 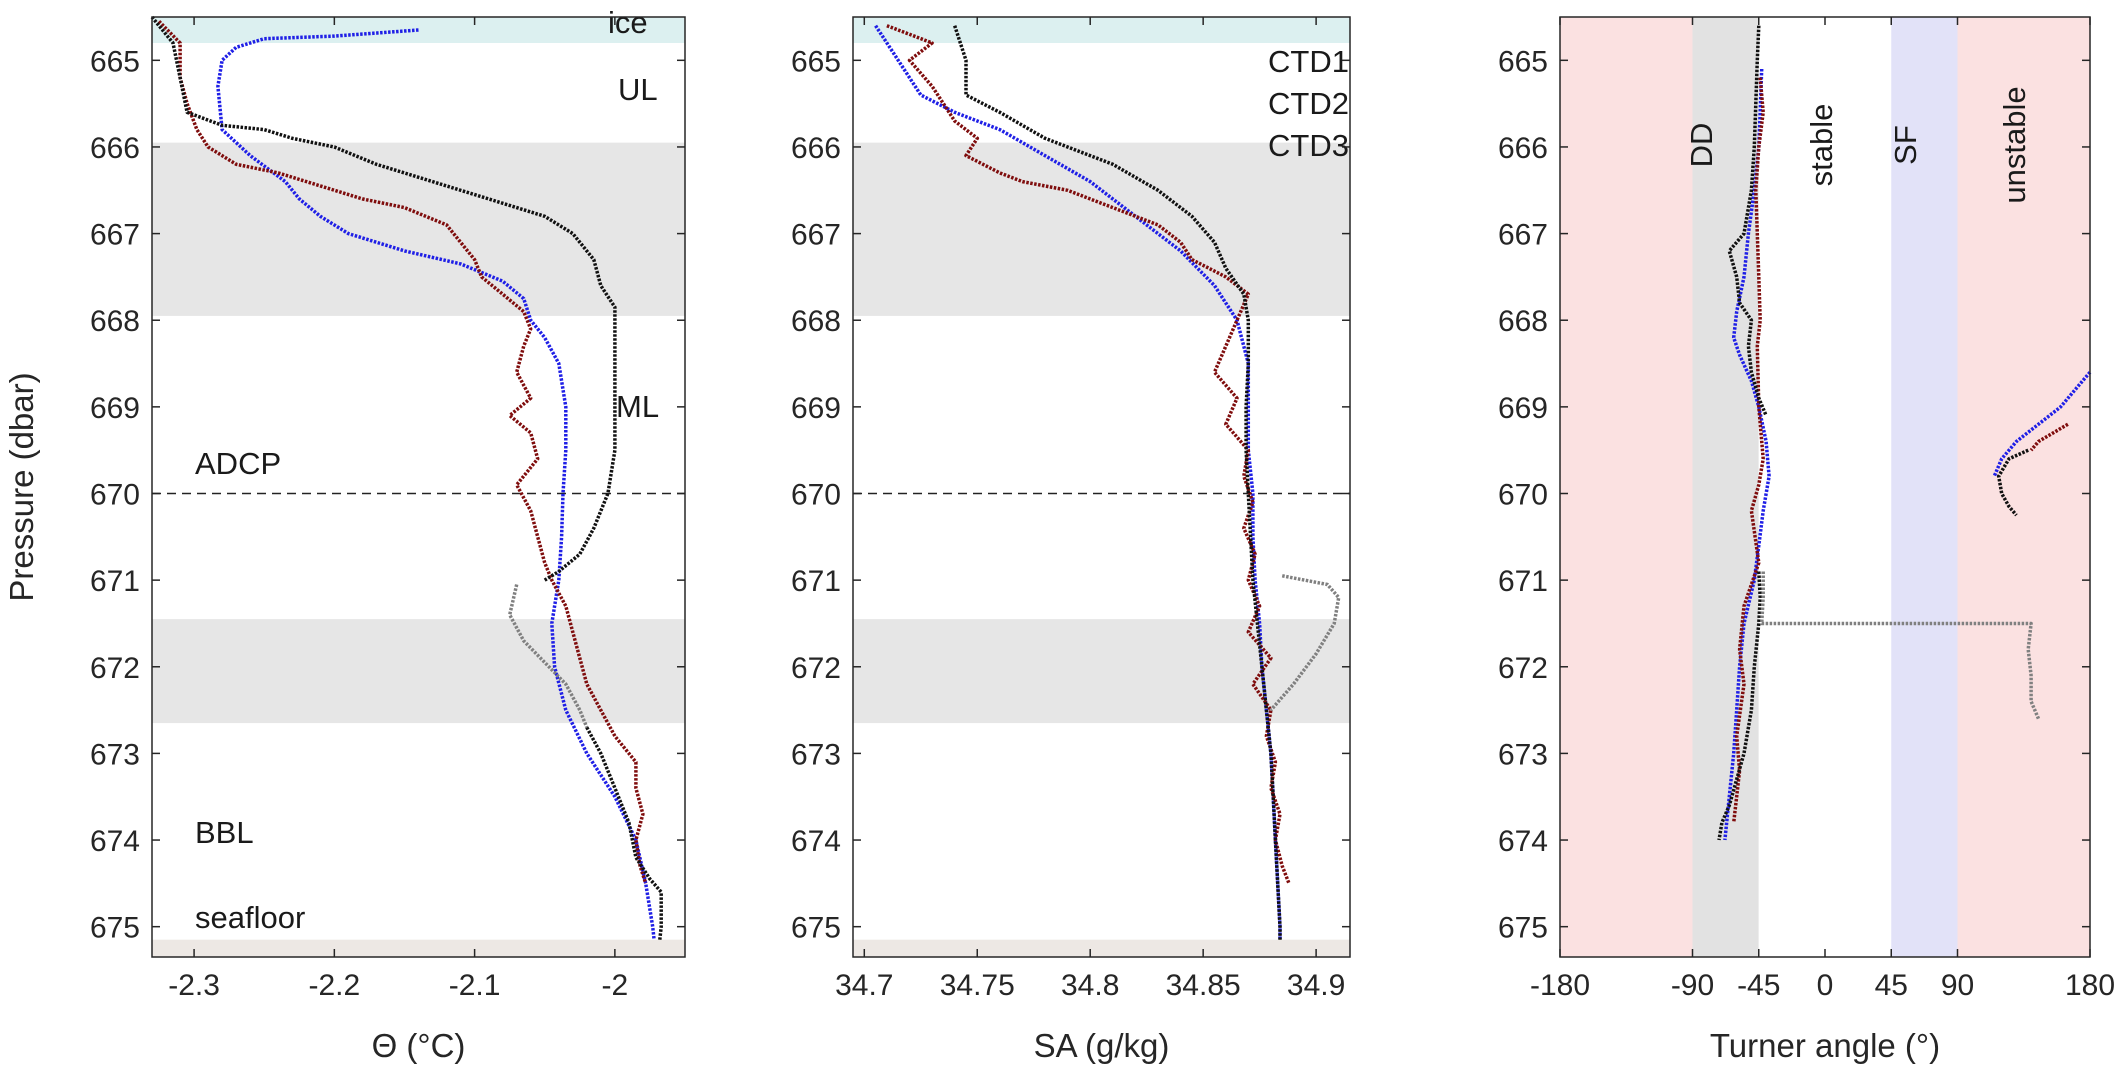 I want to click on temp-series-ctd3, so click(x=383, y=298).